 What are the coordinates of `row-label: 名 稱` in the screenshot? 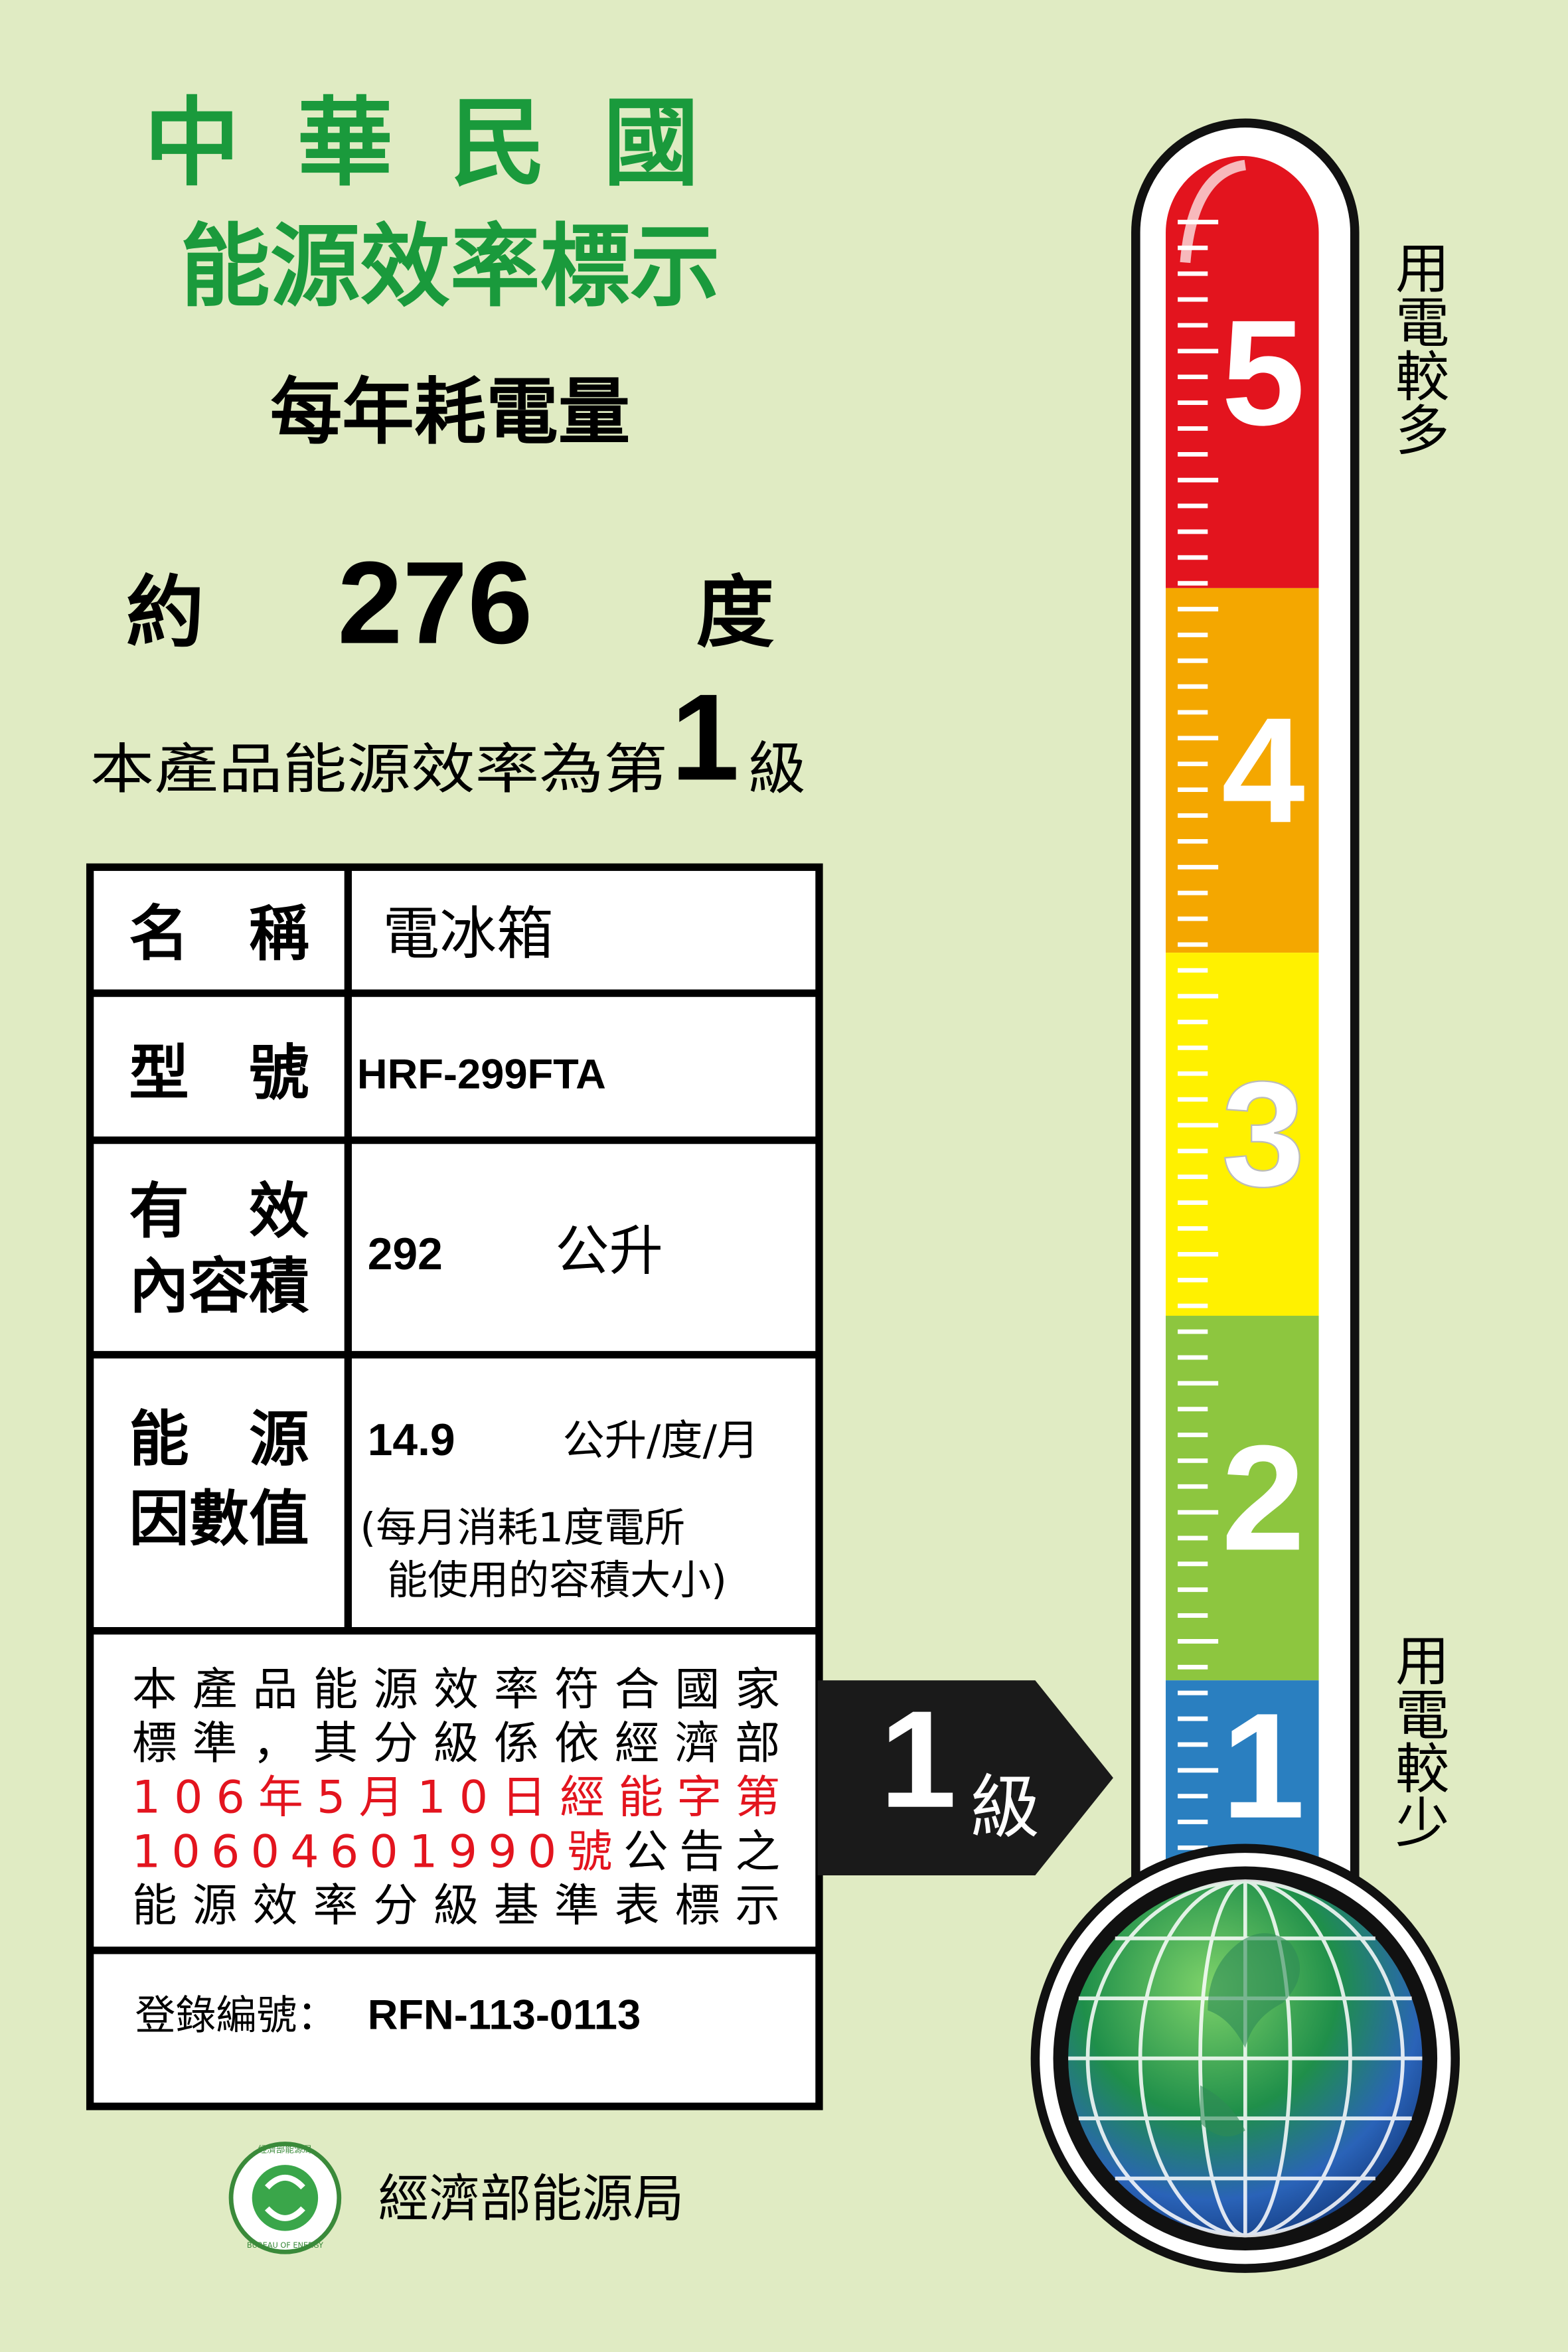 It's located at (219, 934).